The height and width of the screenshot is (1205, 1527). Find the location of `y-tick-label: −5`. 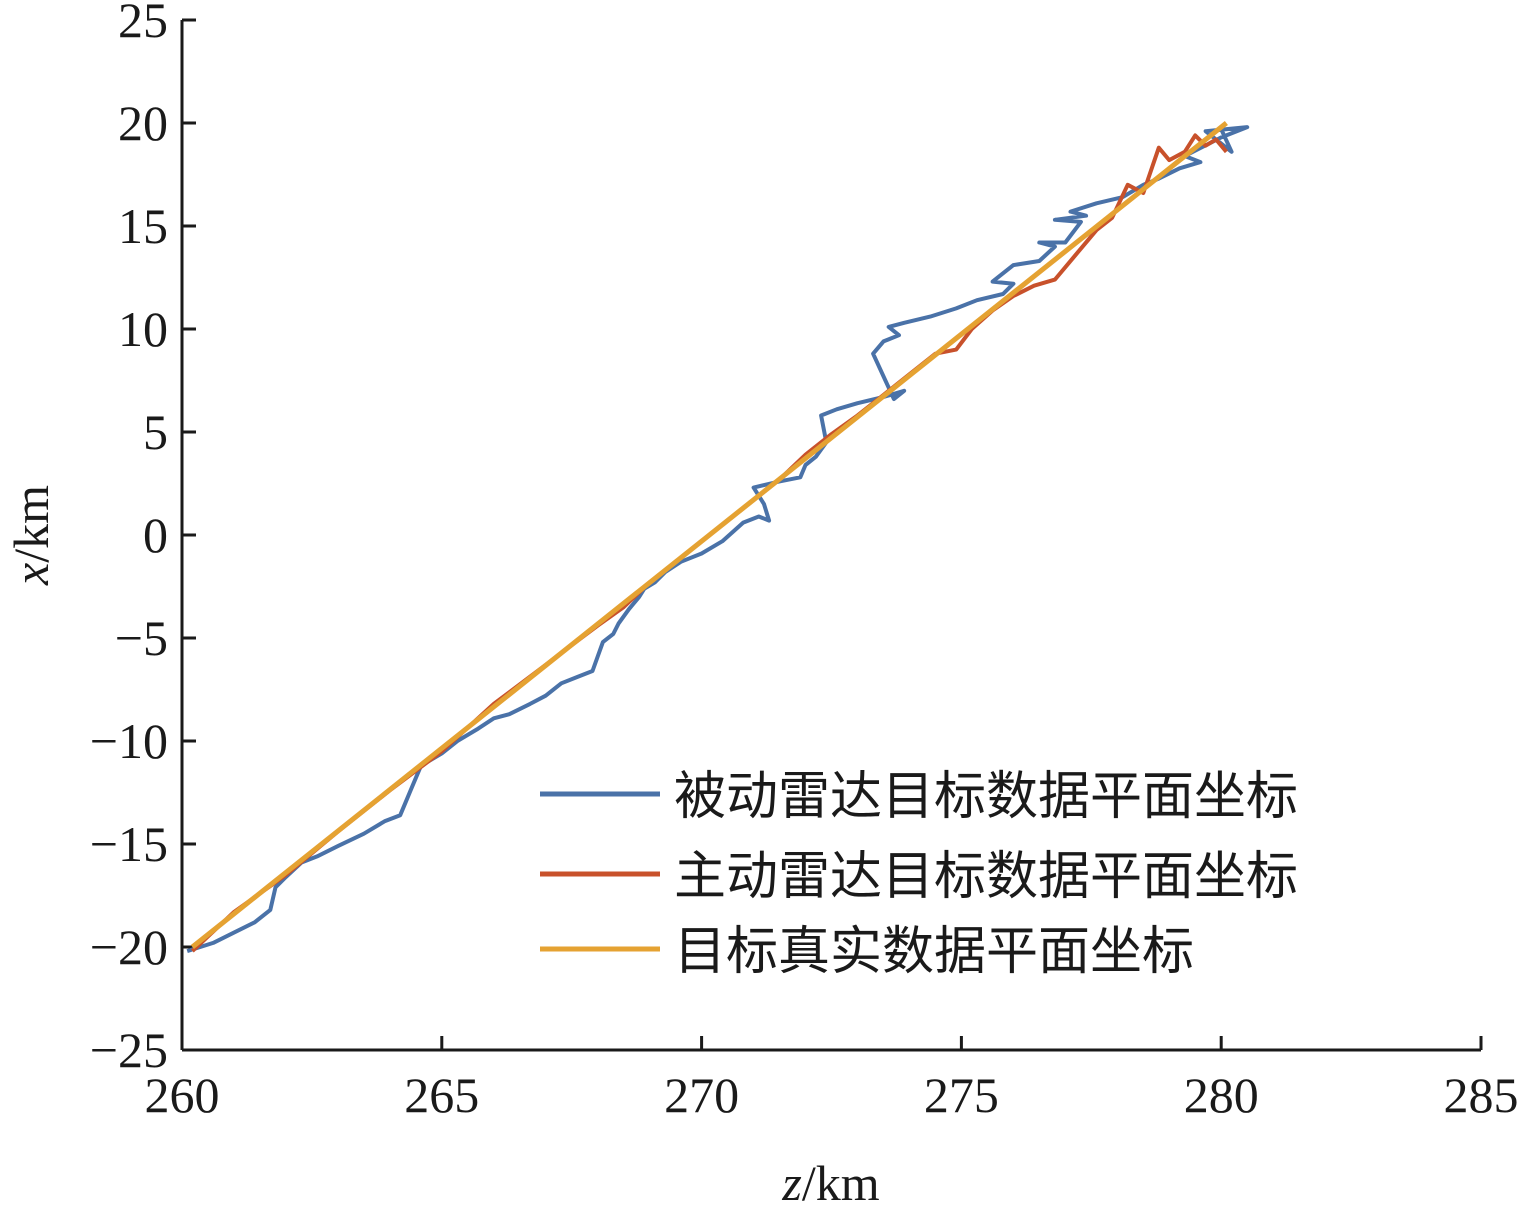

y-tick-label: −5 is located at coordinates (141, 638).